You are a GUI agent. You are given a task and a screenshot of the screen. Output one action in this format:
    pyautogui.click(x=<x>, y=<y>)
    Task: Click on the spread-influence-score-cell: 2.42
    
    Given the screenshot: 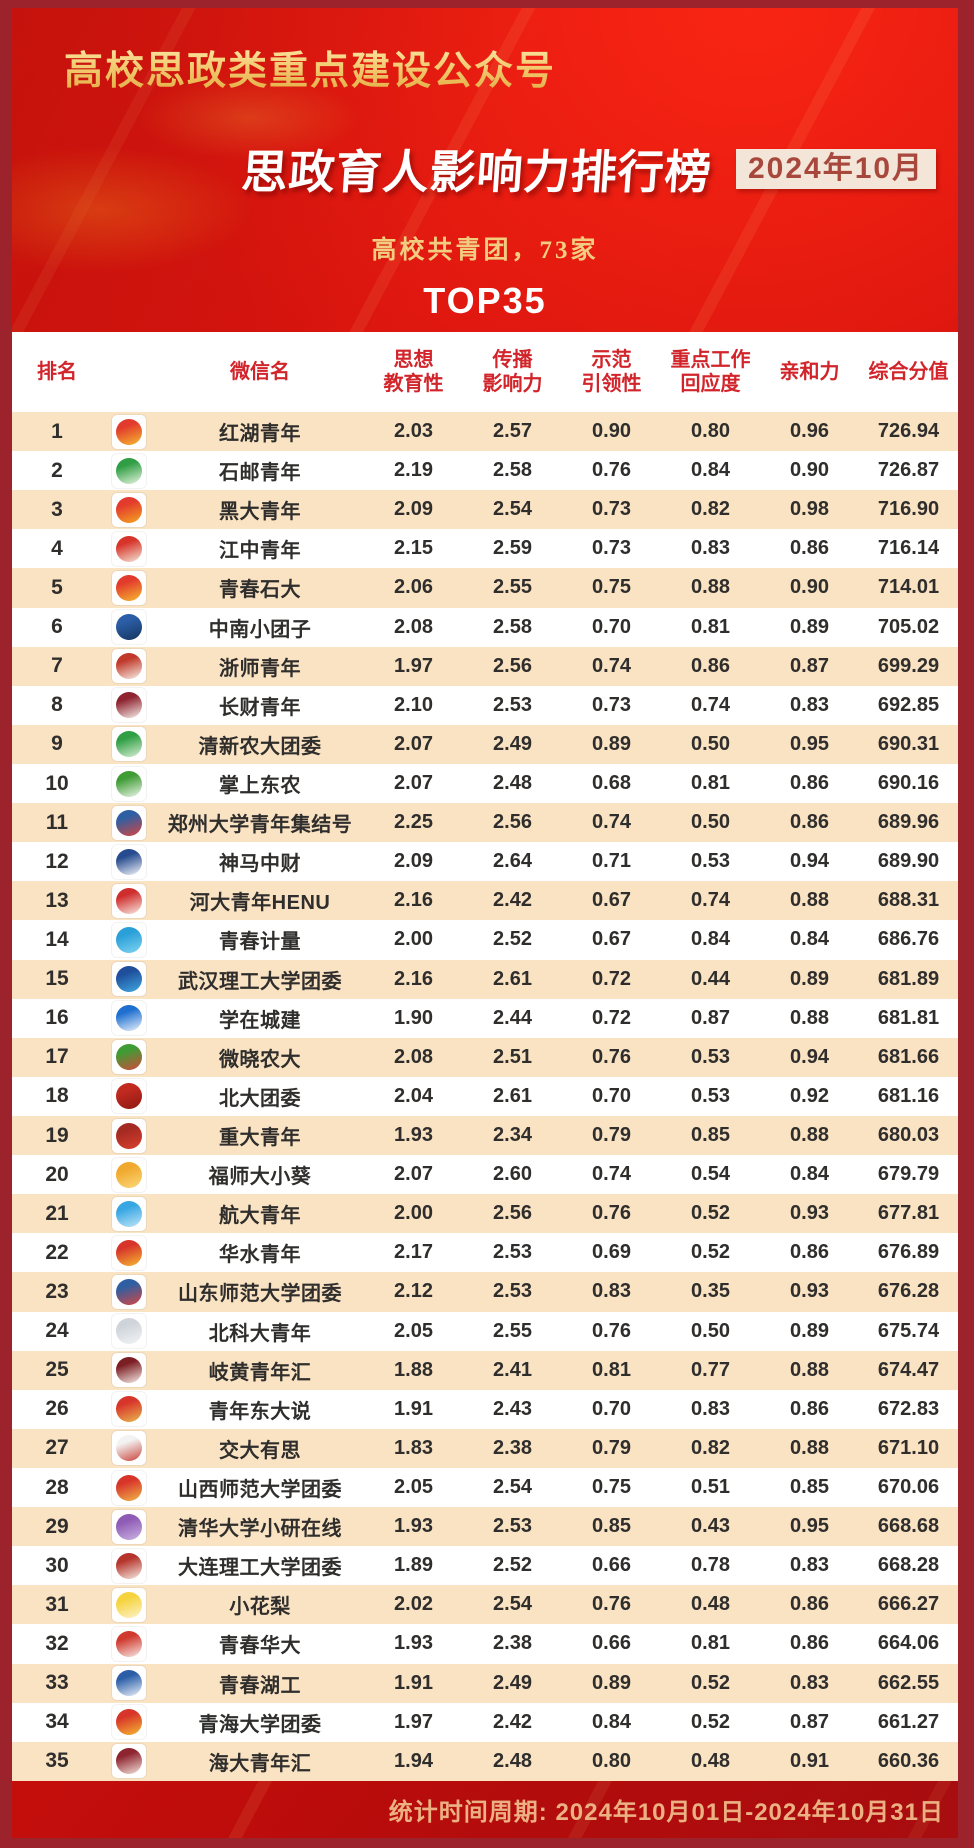 What is the action you would take?
    pyautogui.click(x=512, y=1721)
    